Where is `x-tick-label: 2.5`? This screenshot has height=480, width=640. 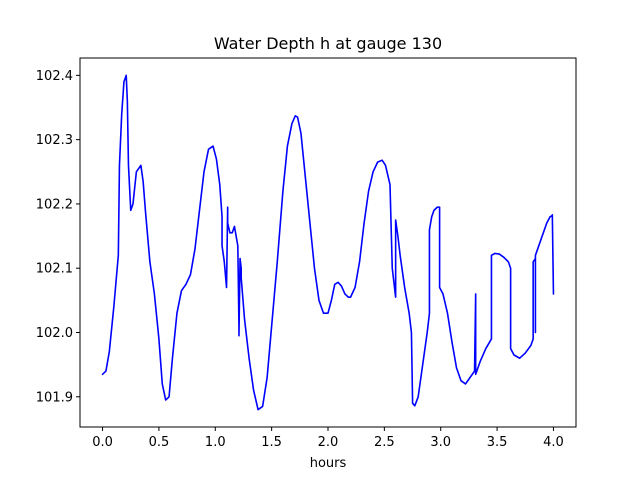 x-tick-label: 2.5 is located at coordinates (384, 442).